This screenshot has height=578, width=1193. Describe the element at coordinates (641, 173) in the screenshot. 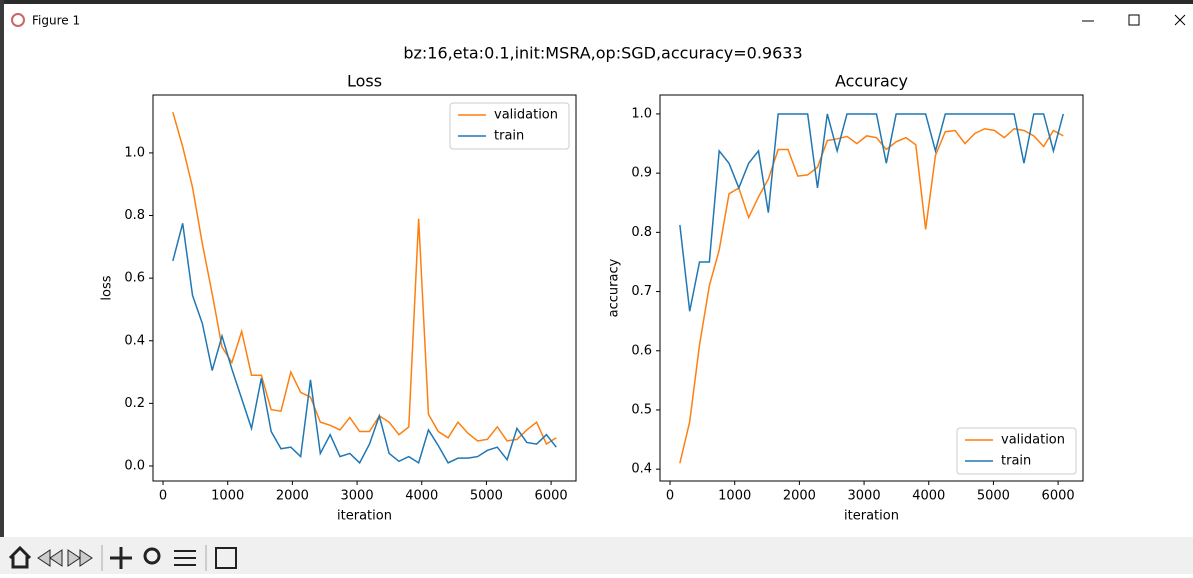

I see `y-tick-label: 0.9` at that location.